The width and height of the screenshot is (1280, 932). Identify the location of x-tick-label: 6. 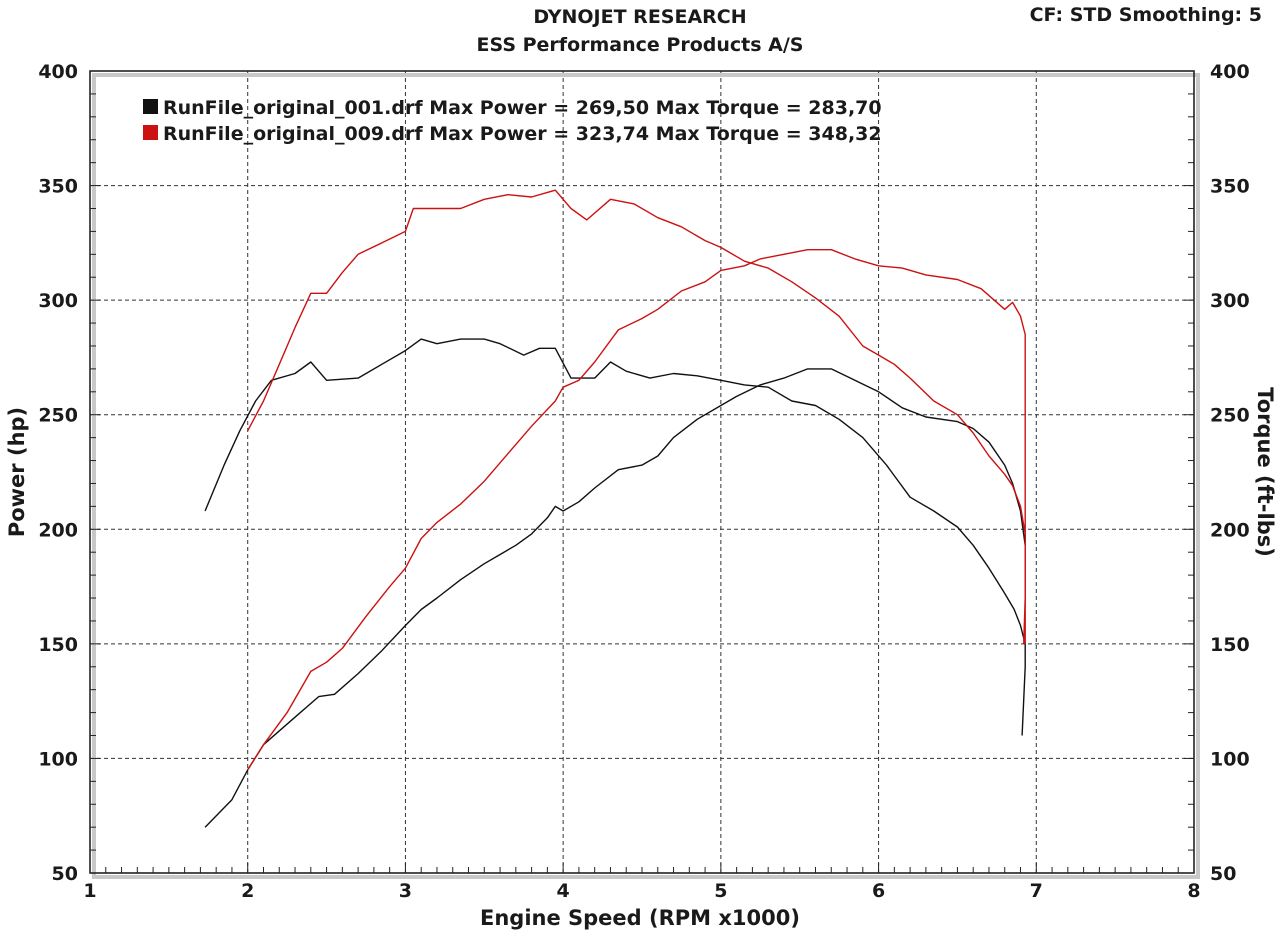
(878, 891).